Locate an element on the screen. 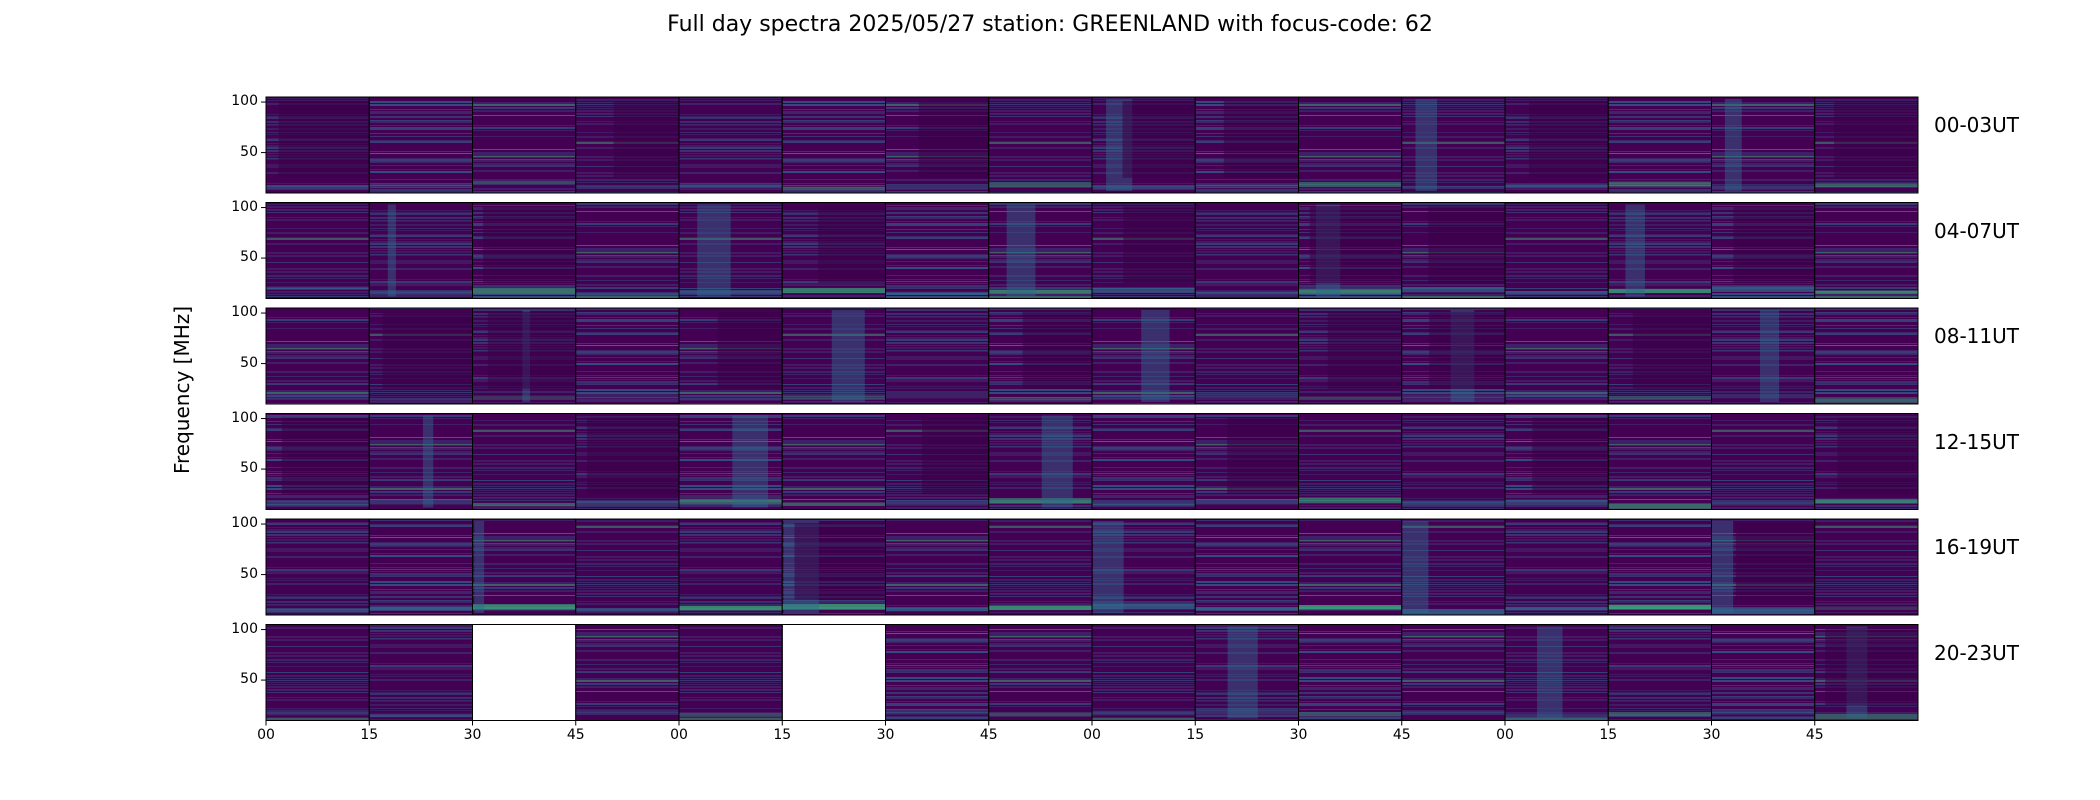 This screenshot has width=2100, height=800. y-tick-label: 100 is located at coordinates (244, 101).